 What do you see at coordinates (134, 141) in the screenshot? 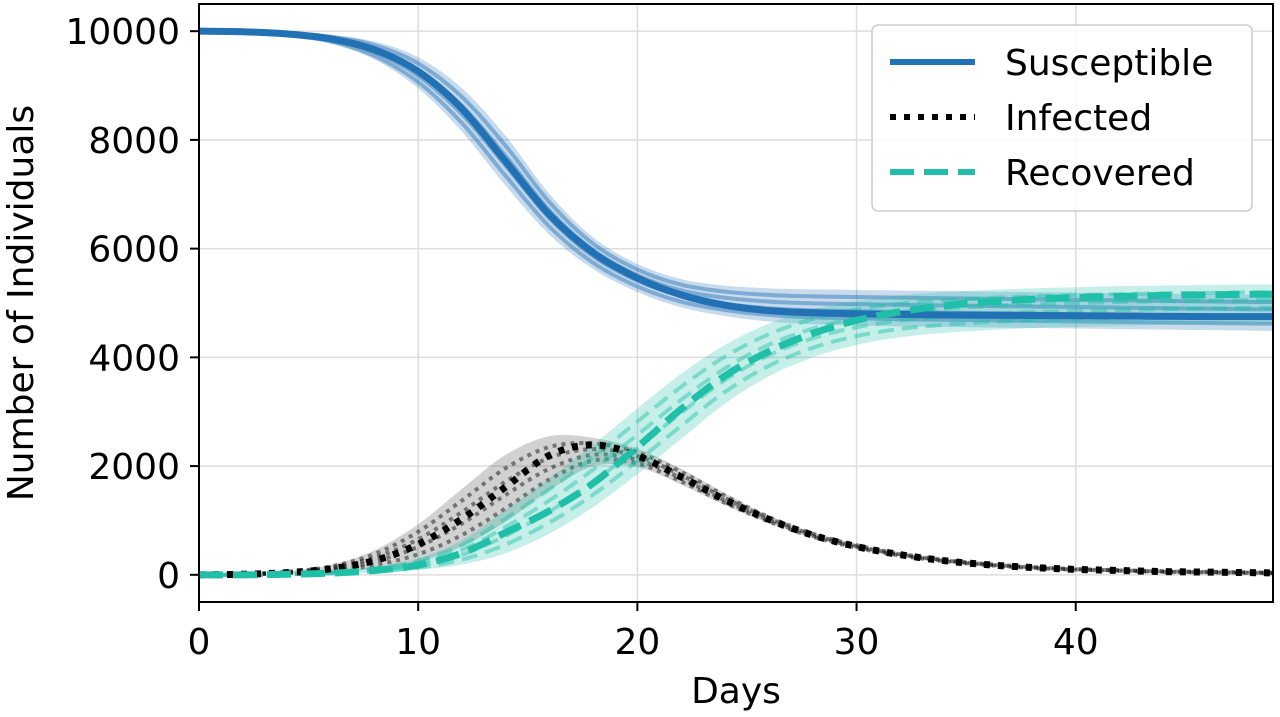
I see `y-tick-label: 8000` at bounding box center [134, 141].